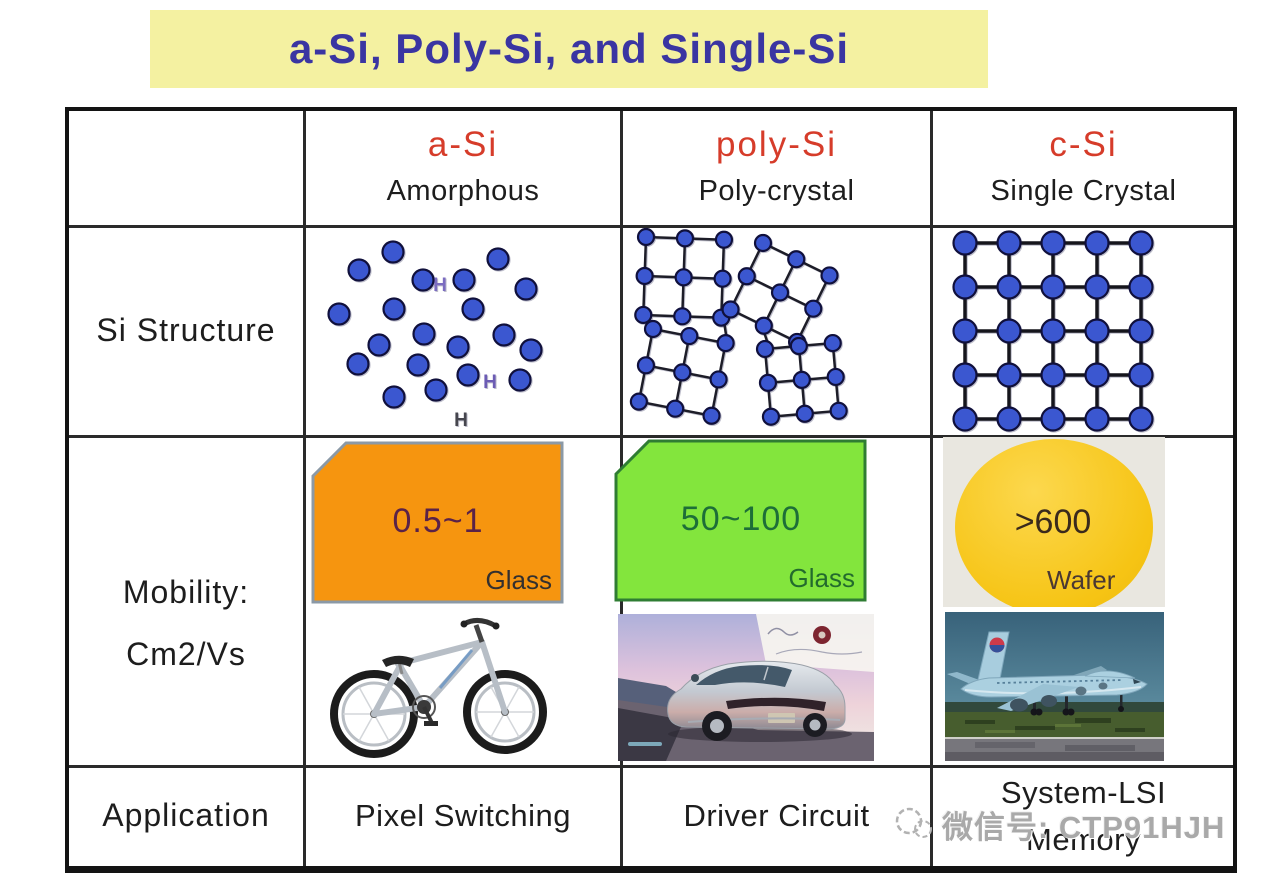  Describe the element at coordinates (1083, 168) in the screenshot. I see `column-header-c-si: c-Si Single Crystal` at that location.